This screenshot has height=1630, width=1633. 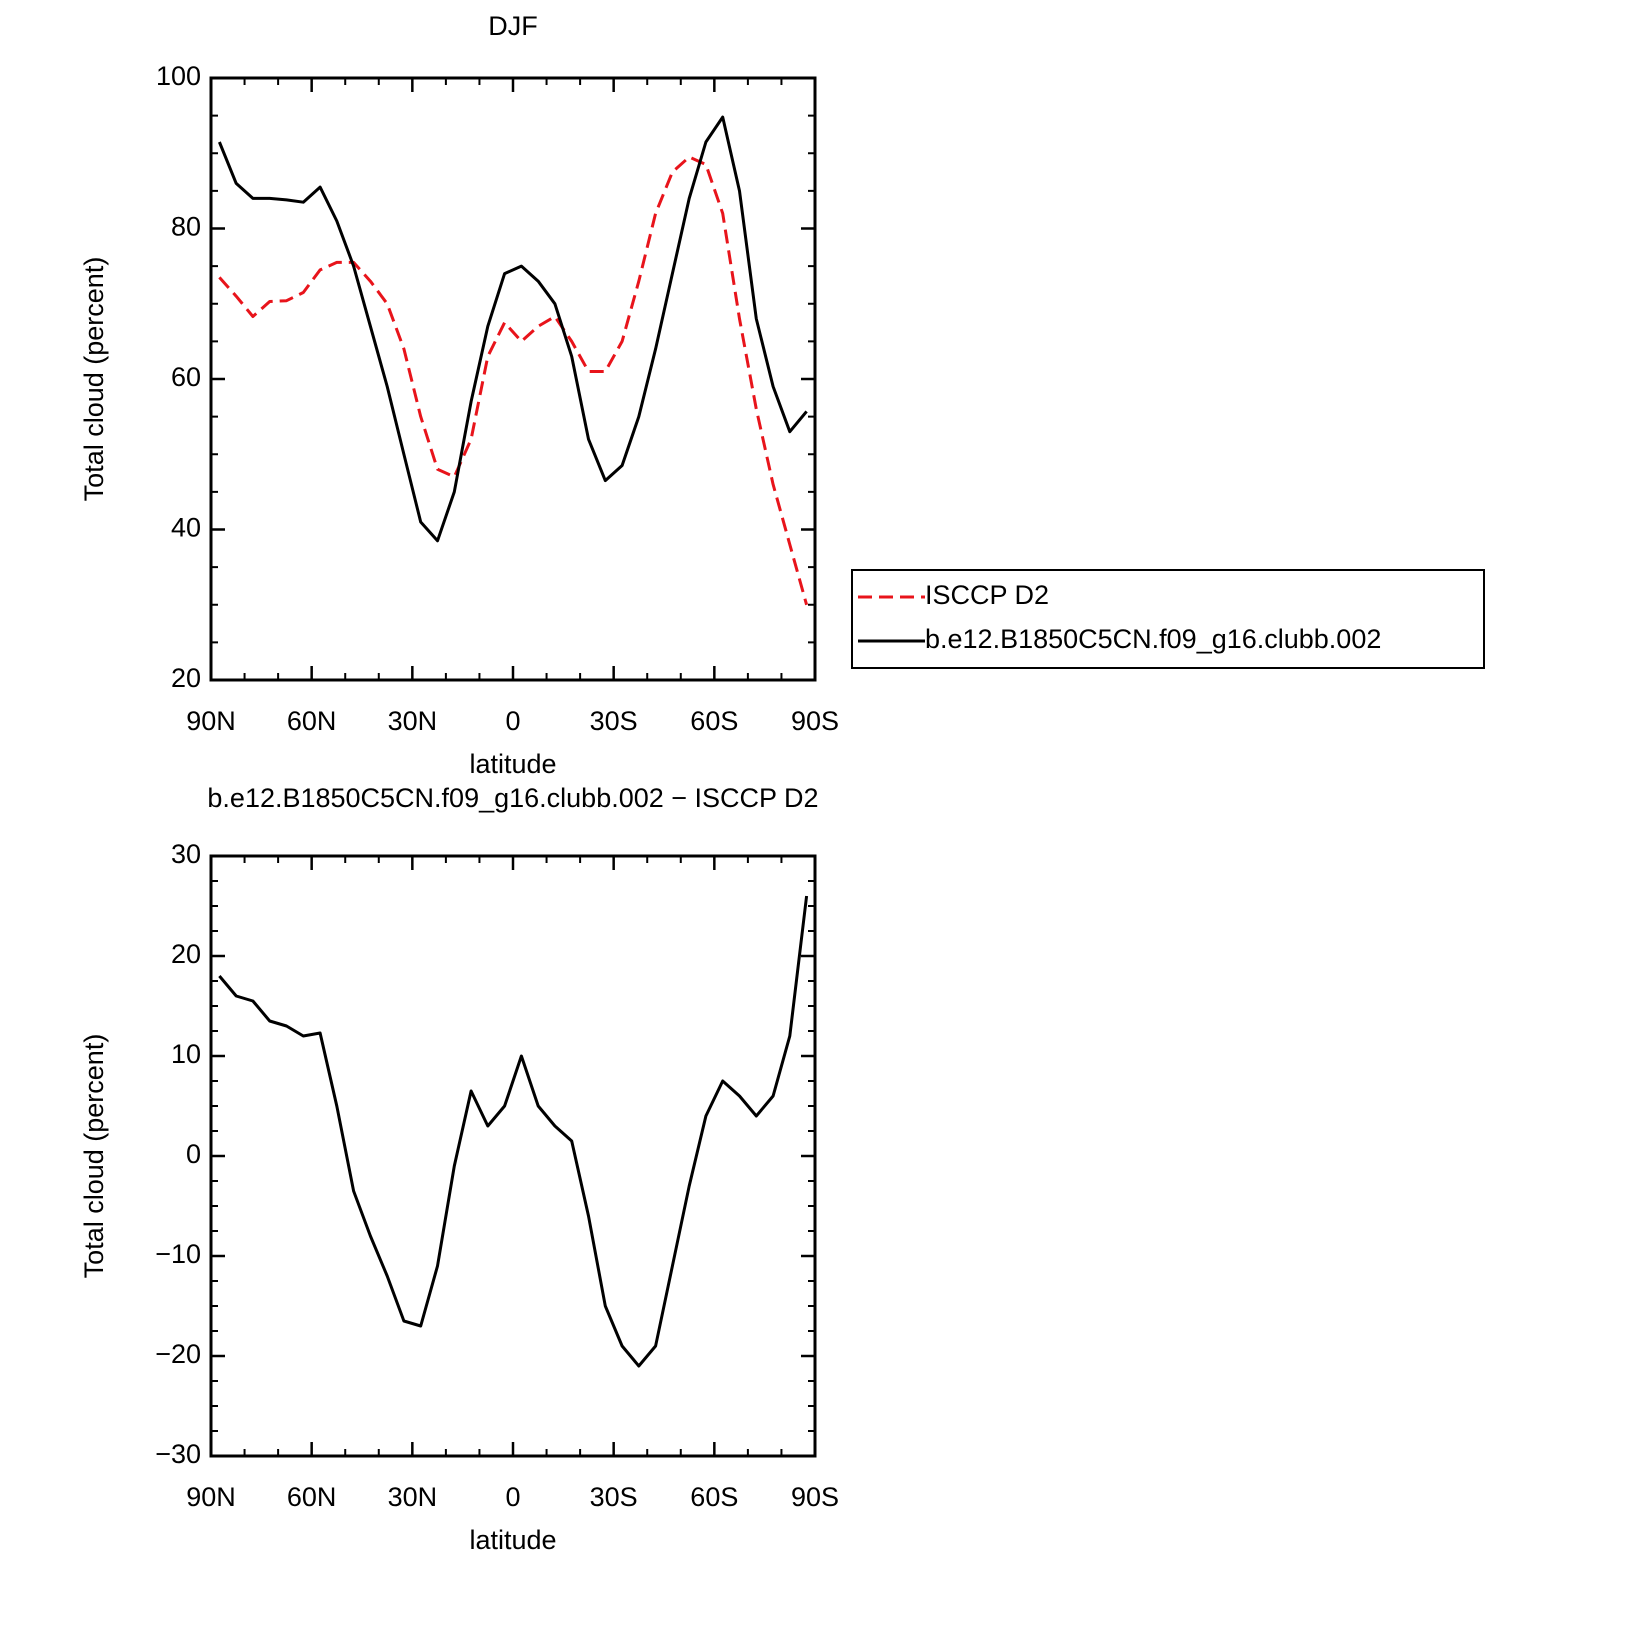 What do you see at coordinates (186, 528) in the screenshot?
I see `y-tick-label: 40` at bounding box center [186, 528].